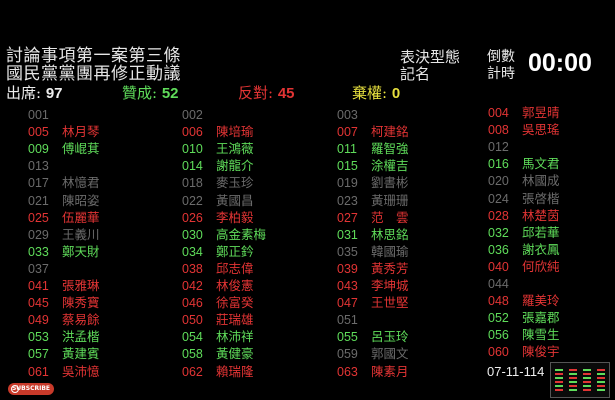 The height and width of the screenshot is (400, 615). Describe the element at coordinates (235, 251) in the screenshot. I see `legislator-name: 鄭正鈐` at that location.